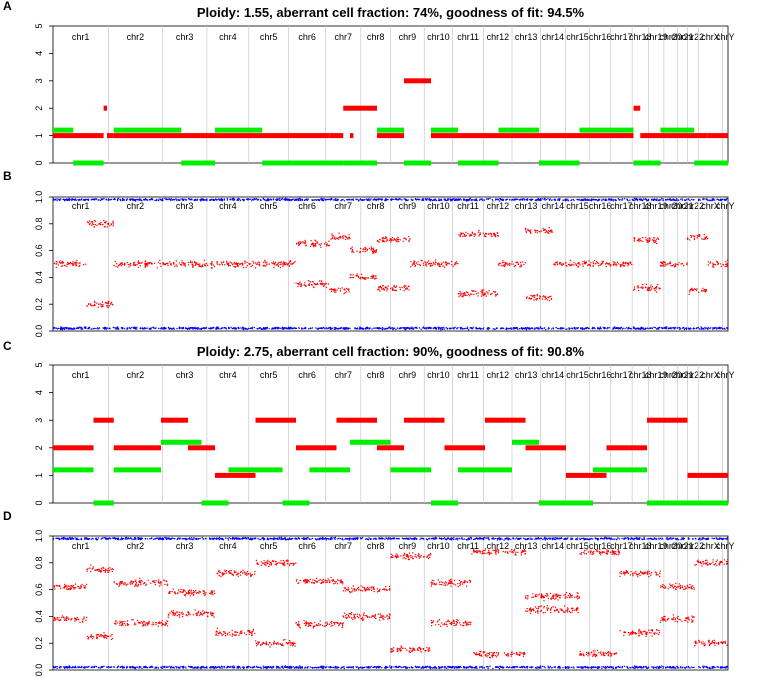  Describe the element at coordinates (39, 364) in the screenshot. I see `y-tick-label: 5` at that location.